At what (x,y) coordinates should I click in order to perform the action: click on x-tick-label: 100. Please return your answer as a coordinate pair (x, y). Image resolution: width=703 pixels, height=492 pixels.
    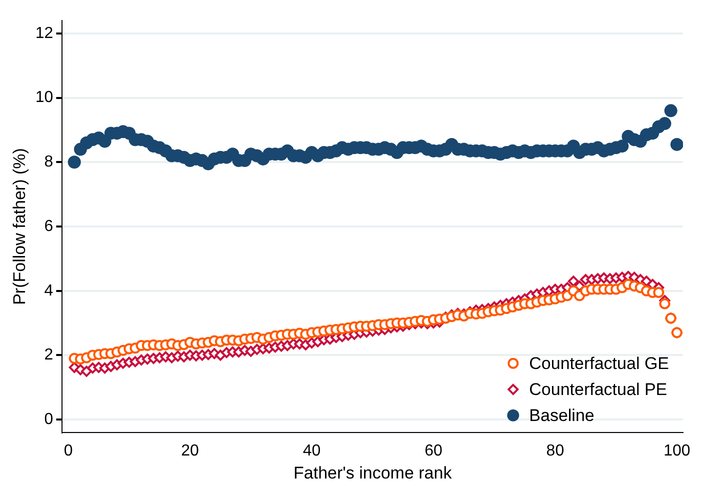
    Looking at the image, I should click on (677, 451).